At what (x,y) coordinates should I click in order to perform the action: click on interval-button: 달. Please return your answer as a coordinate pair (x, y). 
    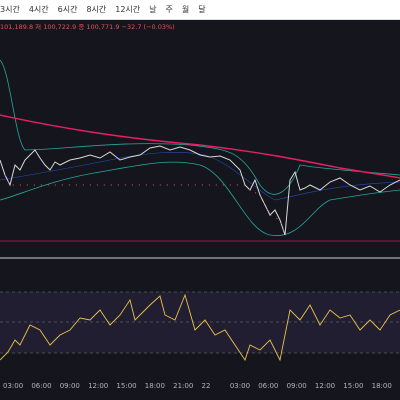
    Looking at the image, I should click on (202, 9).